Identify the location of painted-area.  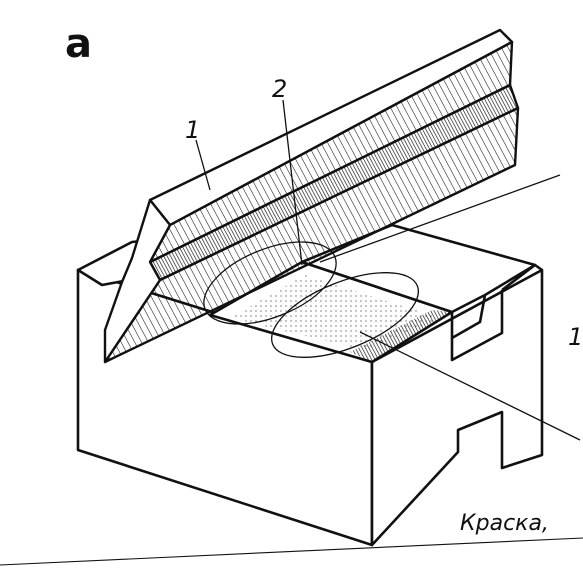
(335, 312).